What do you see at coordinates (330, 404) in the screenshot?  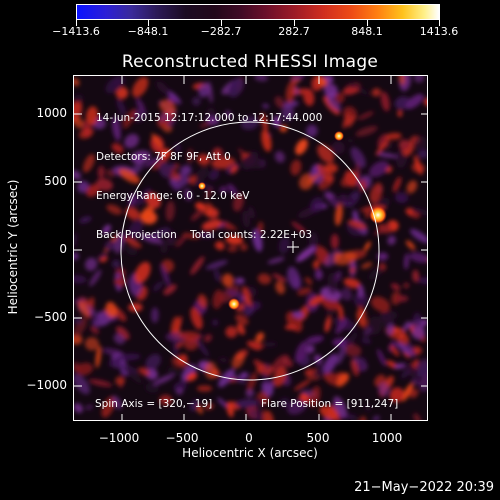 I see `flare-position-text: Flare Position = [911,247]` at bounding box center [330, 404].